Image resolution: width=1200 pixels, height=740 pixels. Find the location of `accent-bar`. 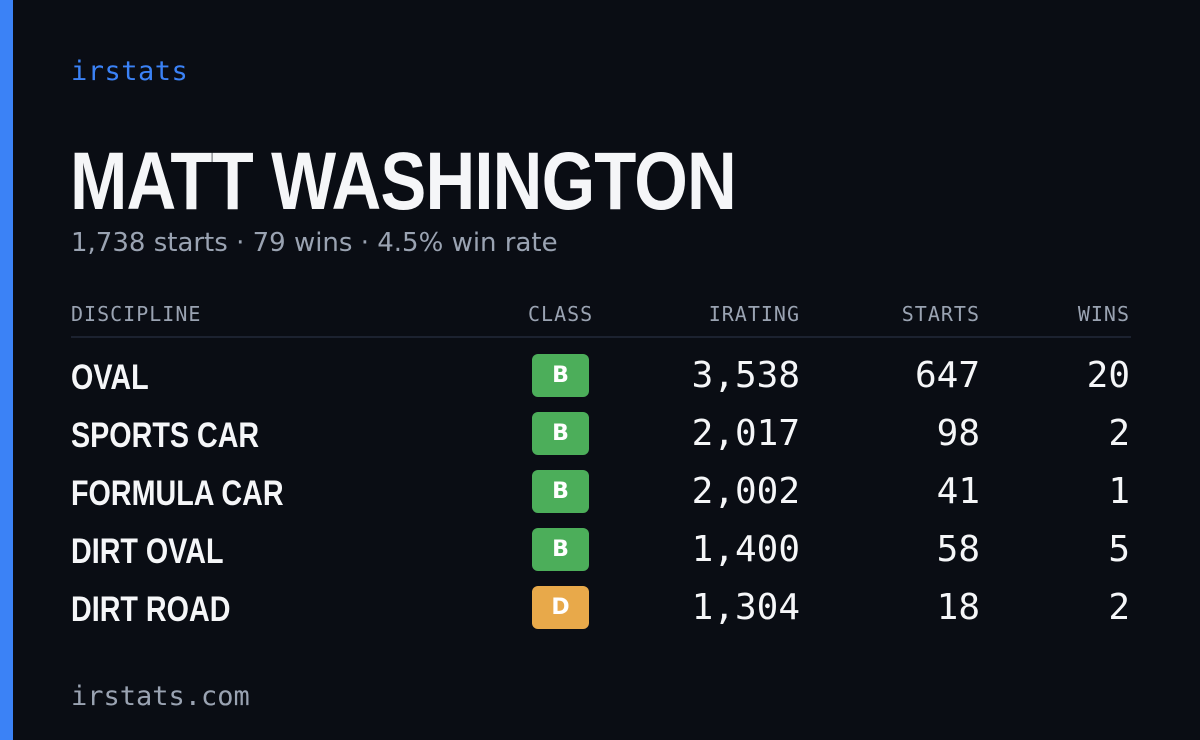

accent-bar is located at coordinates (6, 370).